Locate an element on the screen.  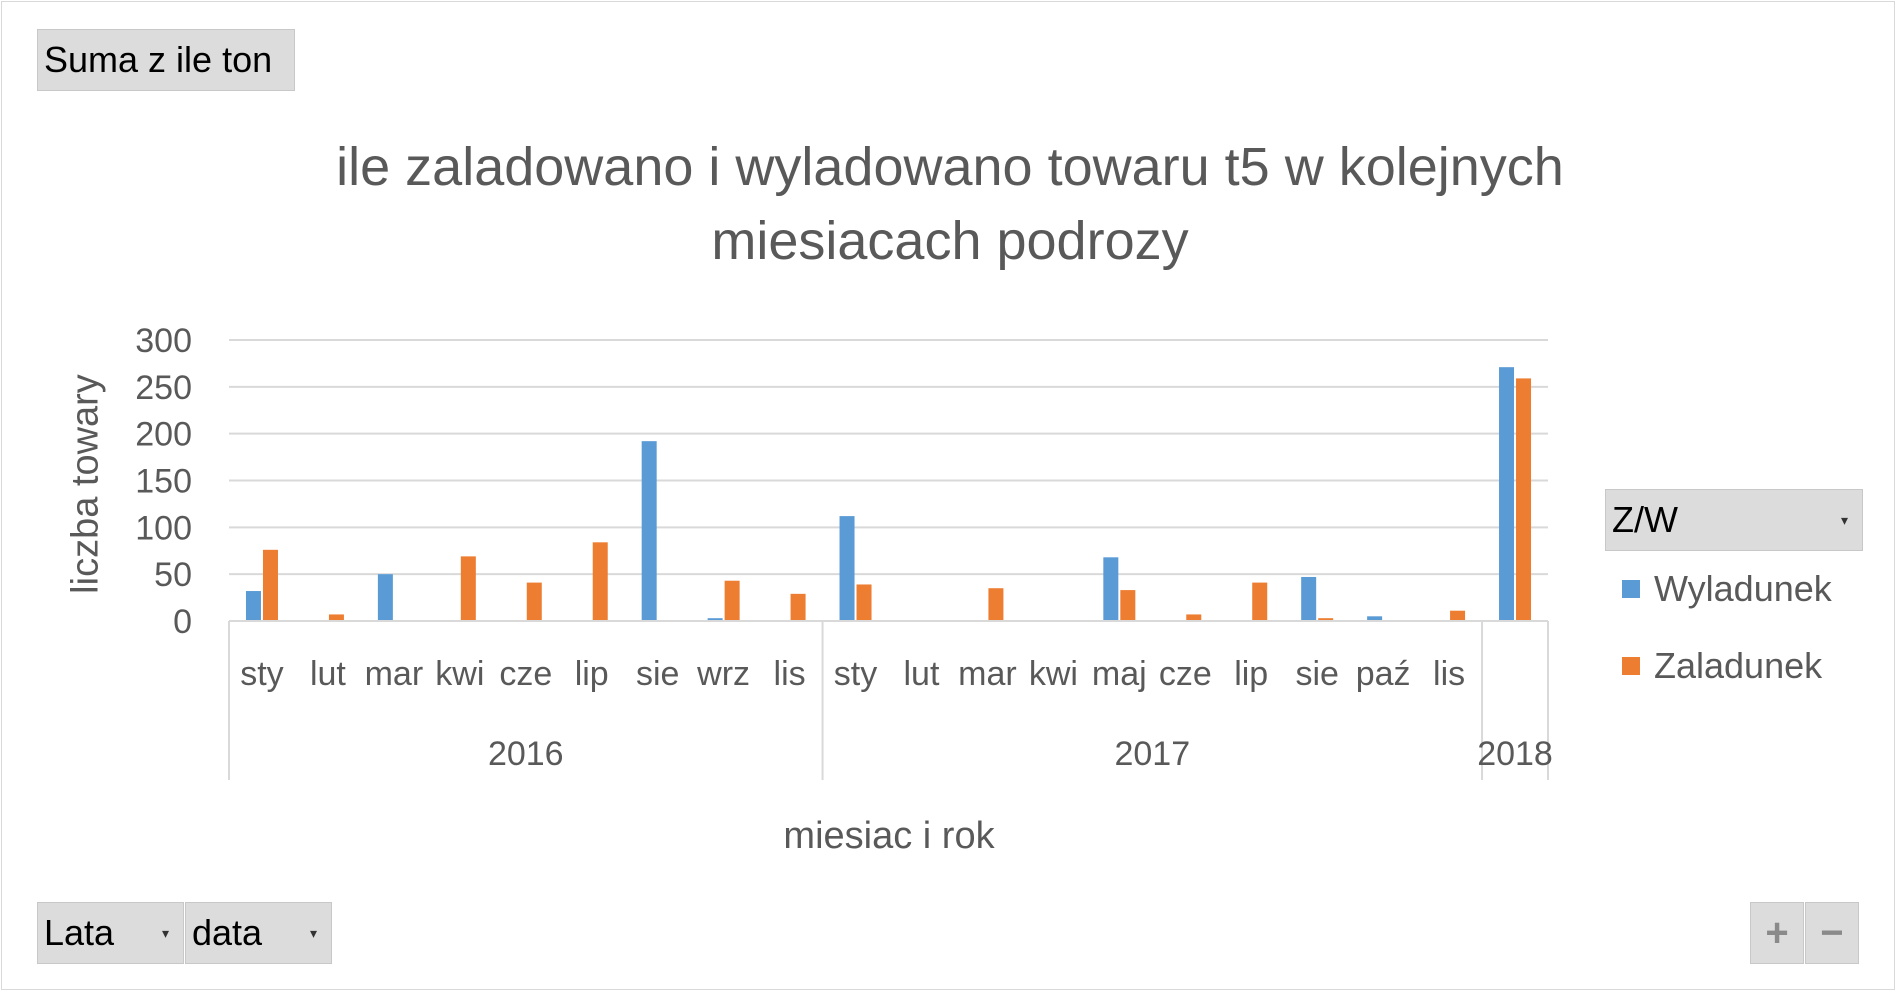
value-field-button: Suma z ile ton is located at coordinates (166, 60).